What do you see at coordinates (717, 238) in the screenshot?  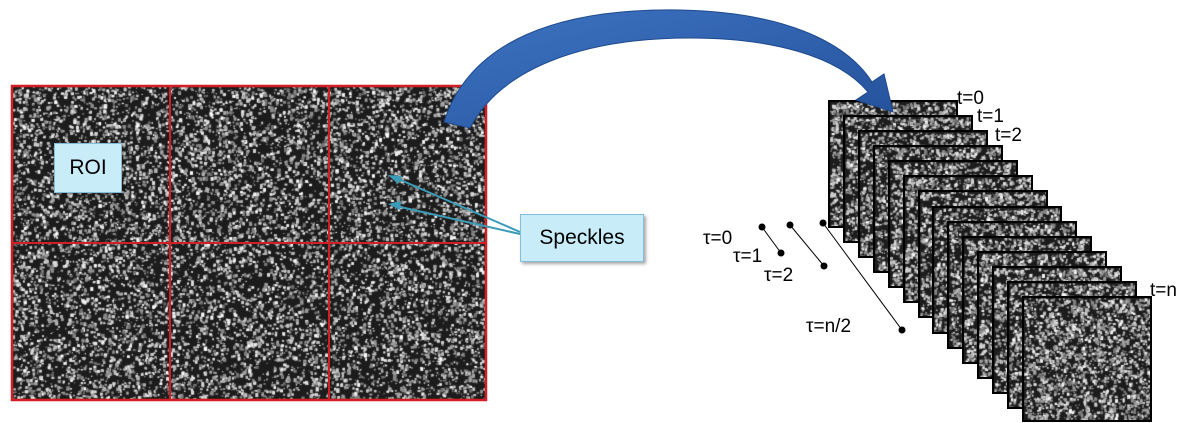 I see `lag-label-0: τ=0` at bounding box center [717, 238].